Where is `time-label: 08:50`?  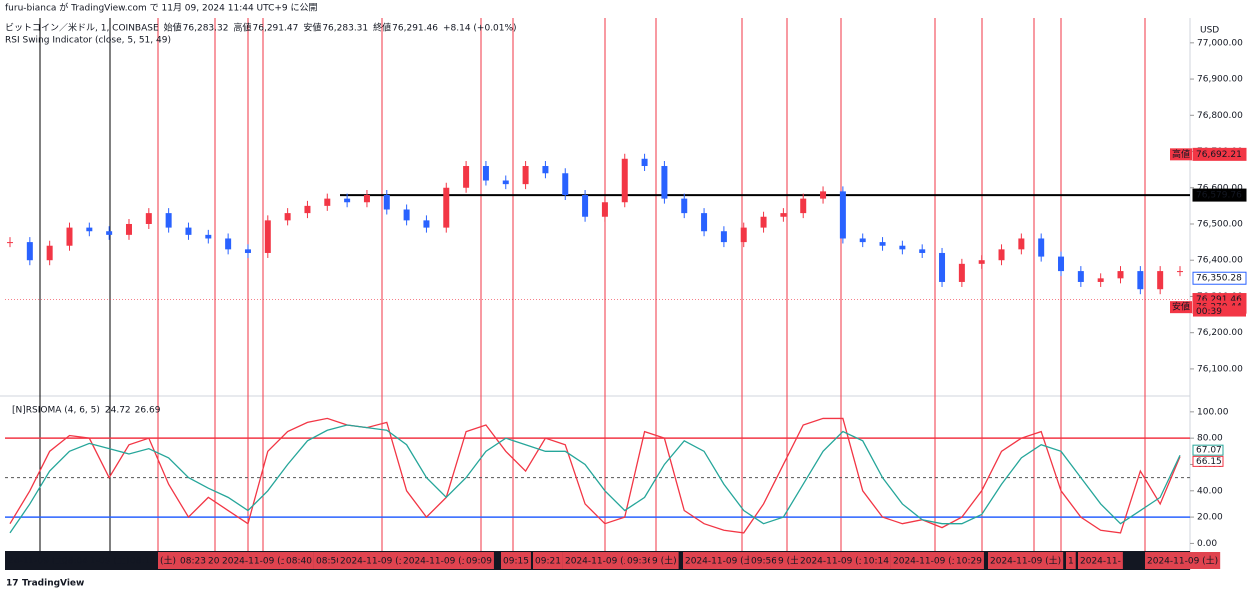 time-label: 08:50 is located at coordinates (329, 562).